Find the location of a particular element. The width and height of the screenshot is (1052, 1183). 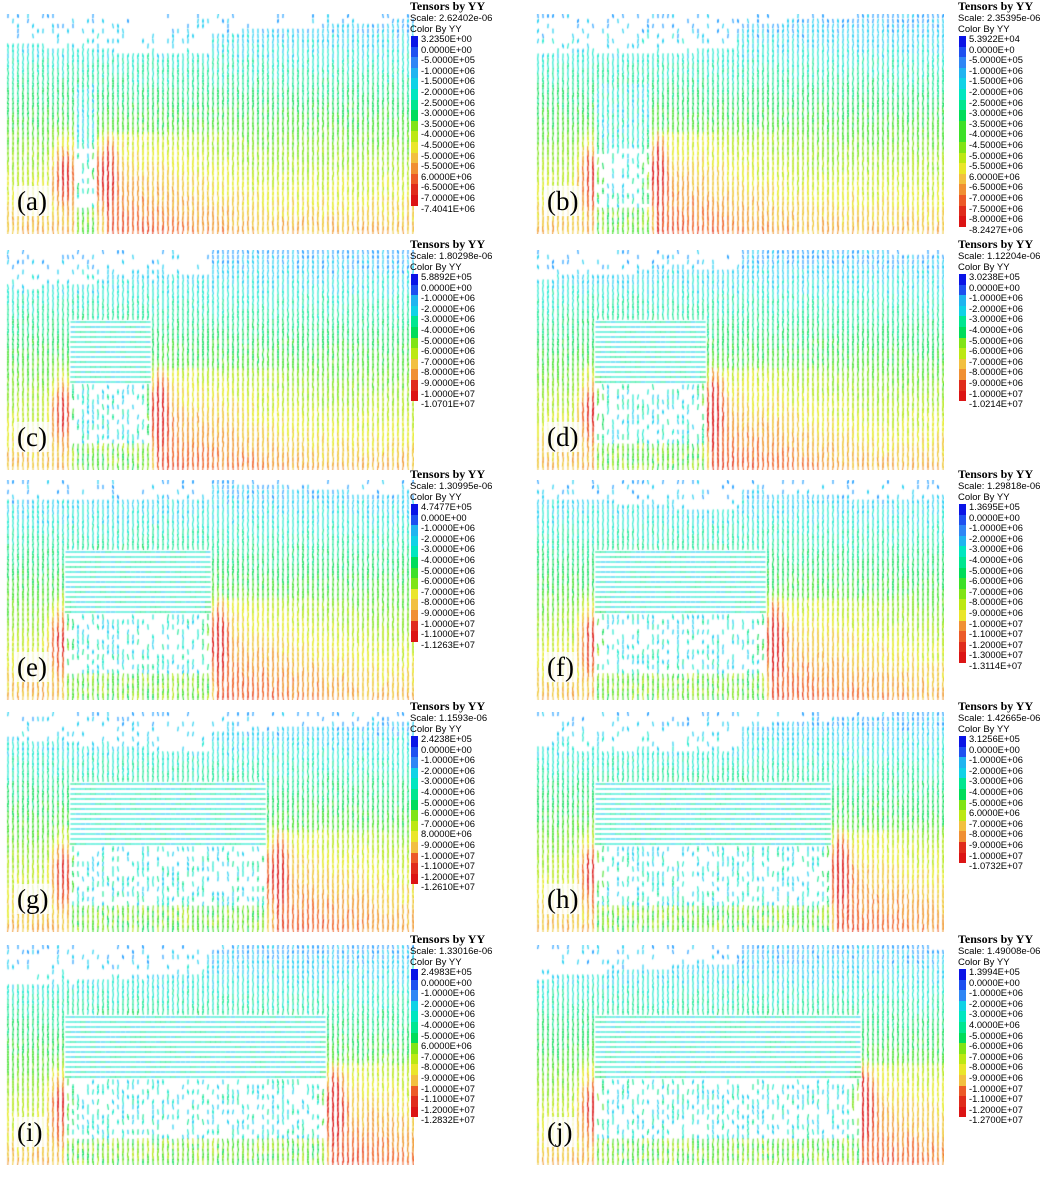

legend-tick-label: 4.0000E+06 is located at coordinates (994, 1024).